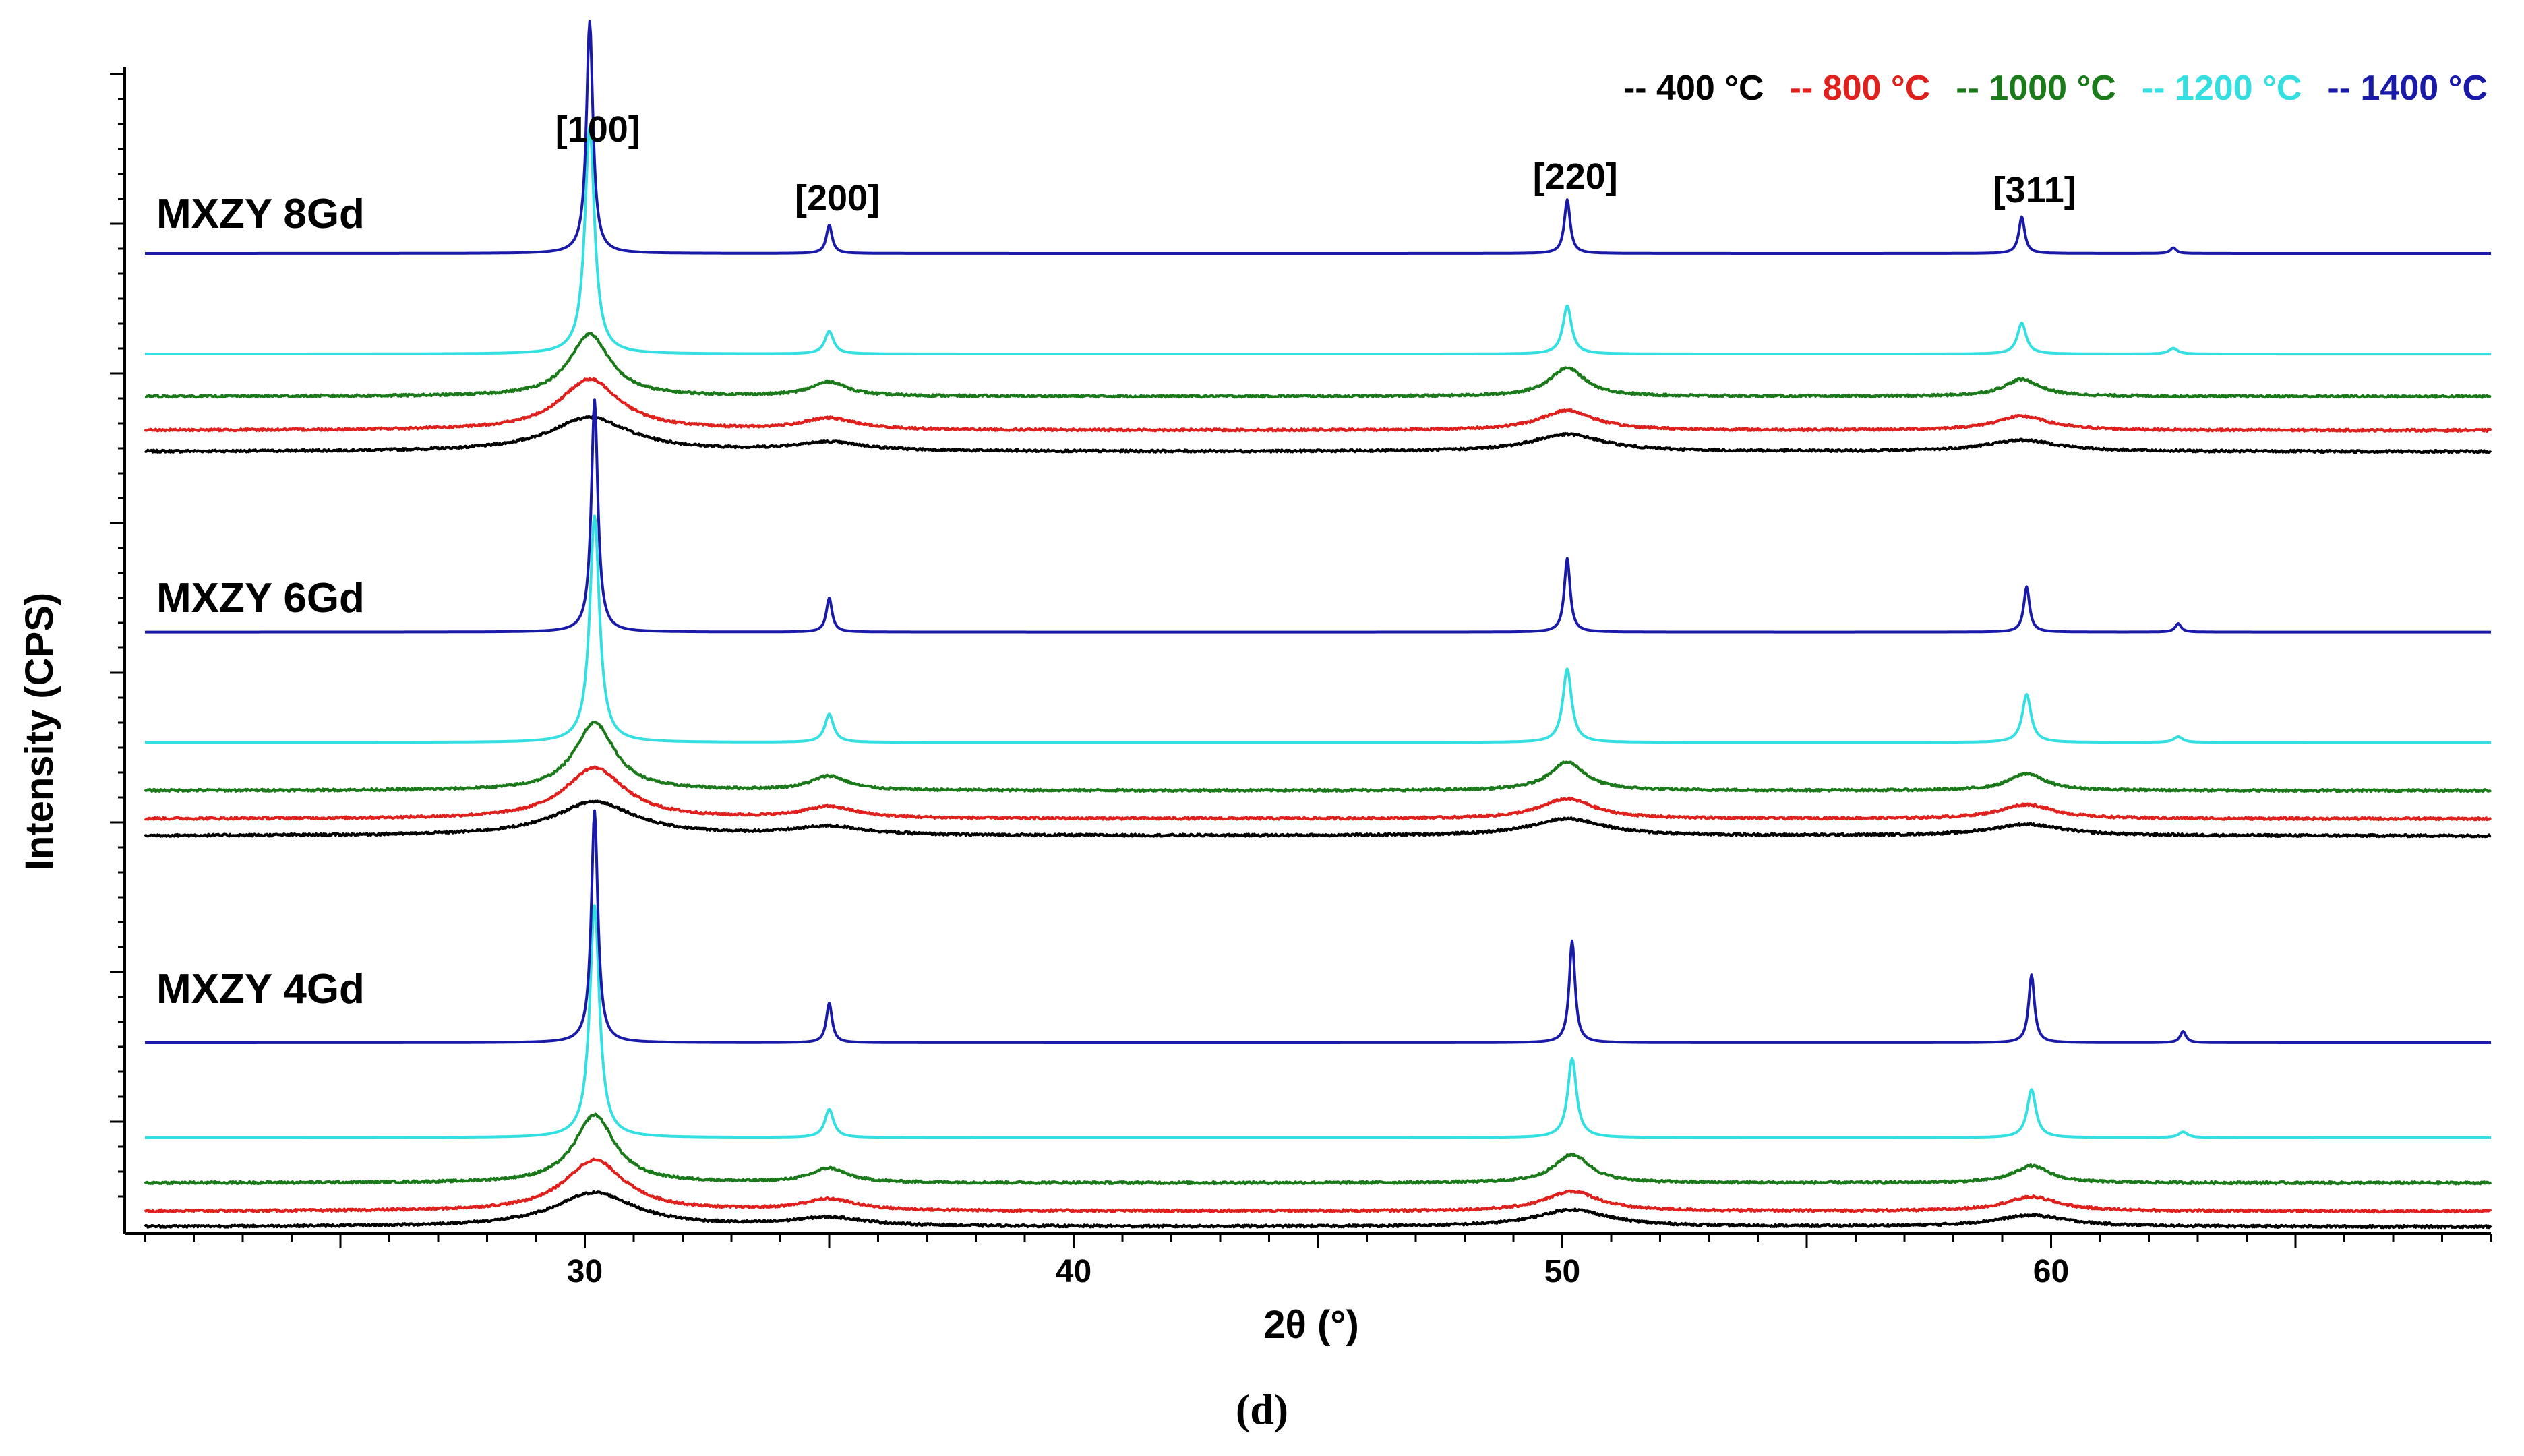 The width and height of the screenshot is (2524, 1456). Describe the element at coordinates (2051, 1272) in the screenshot. I see `x-tick-label: 60` at that location.